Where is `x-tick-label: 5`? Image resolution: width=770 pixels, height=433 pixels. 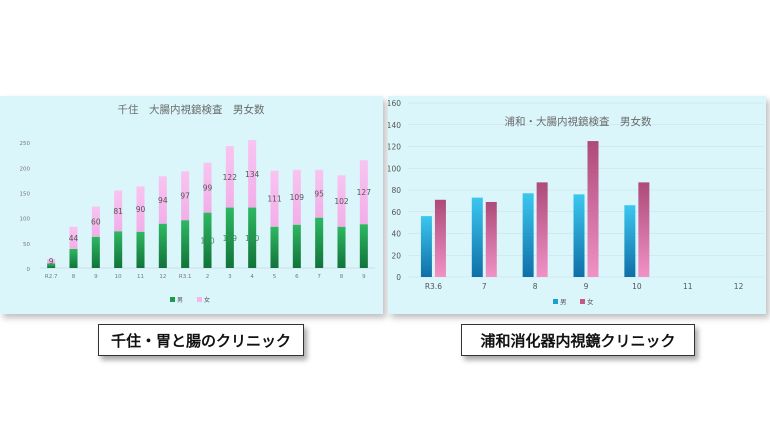 x-tick-label: 5 is located at coordinates (275, 277).